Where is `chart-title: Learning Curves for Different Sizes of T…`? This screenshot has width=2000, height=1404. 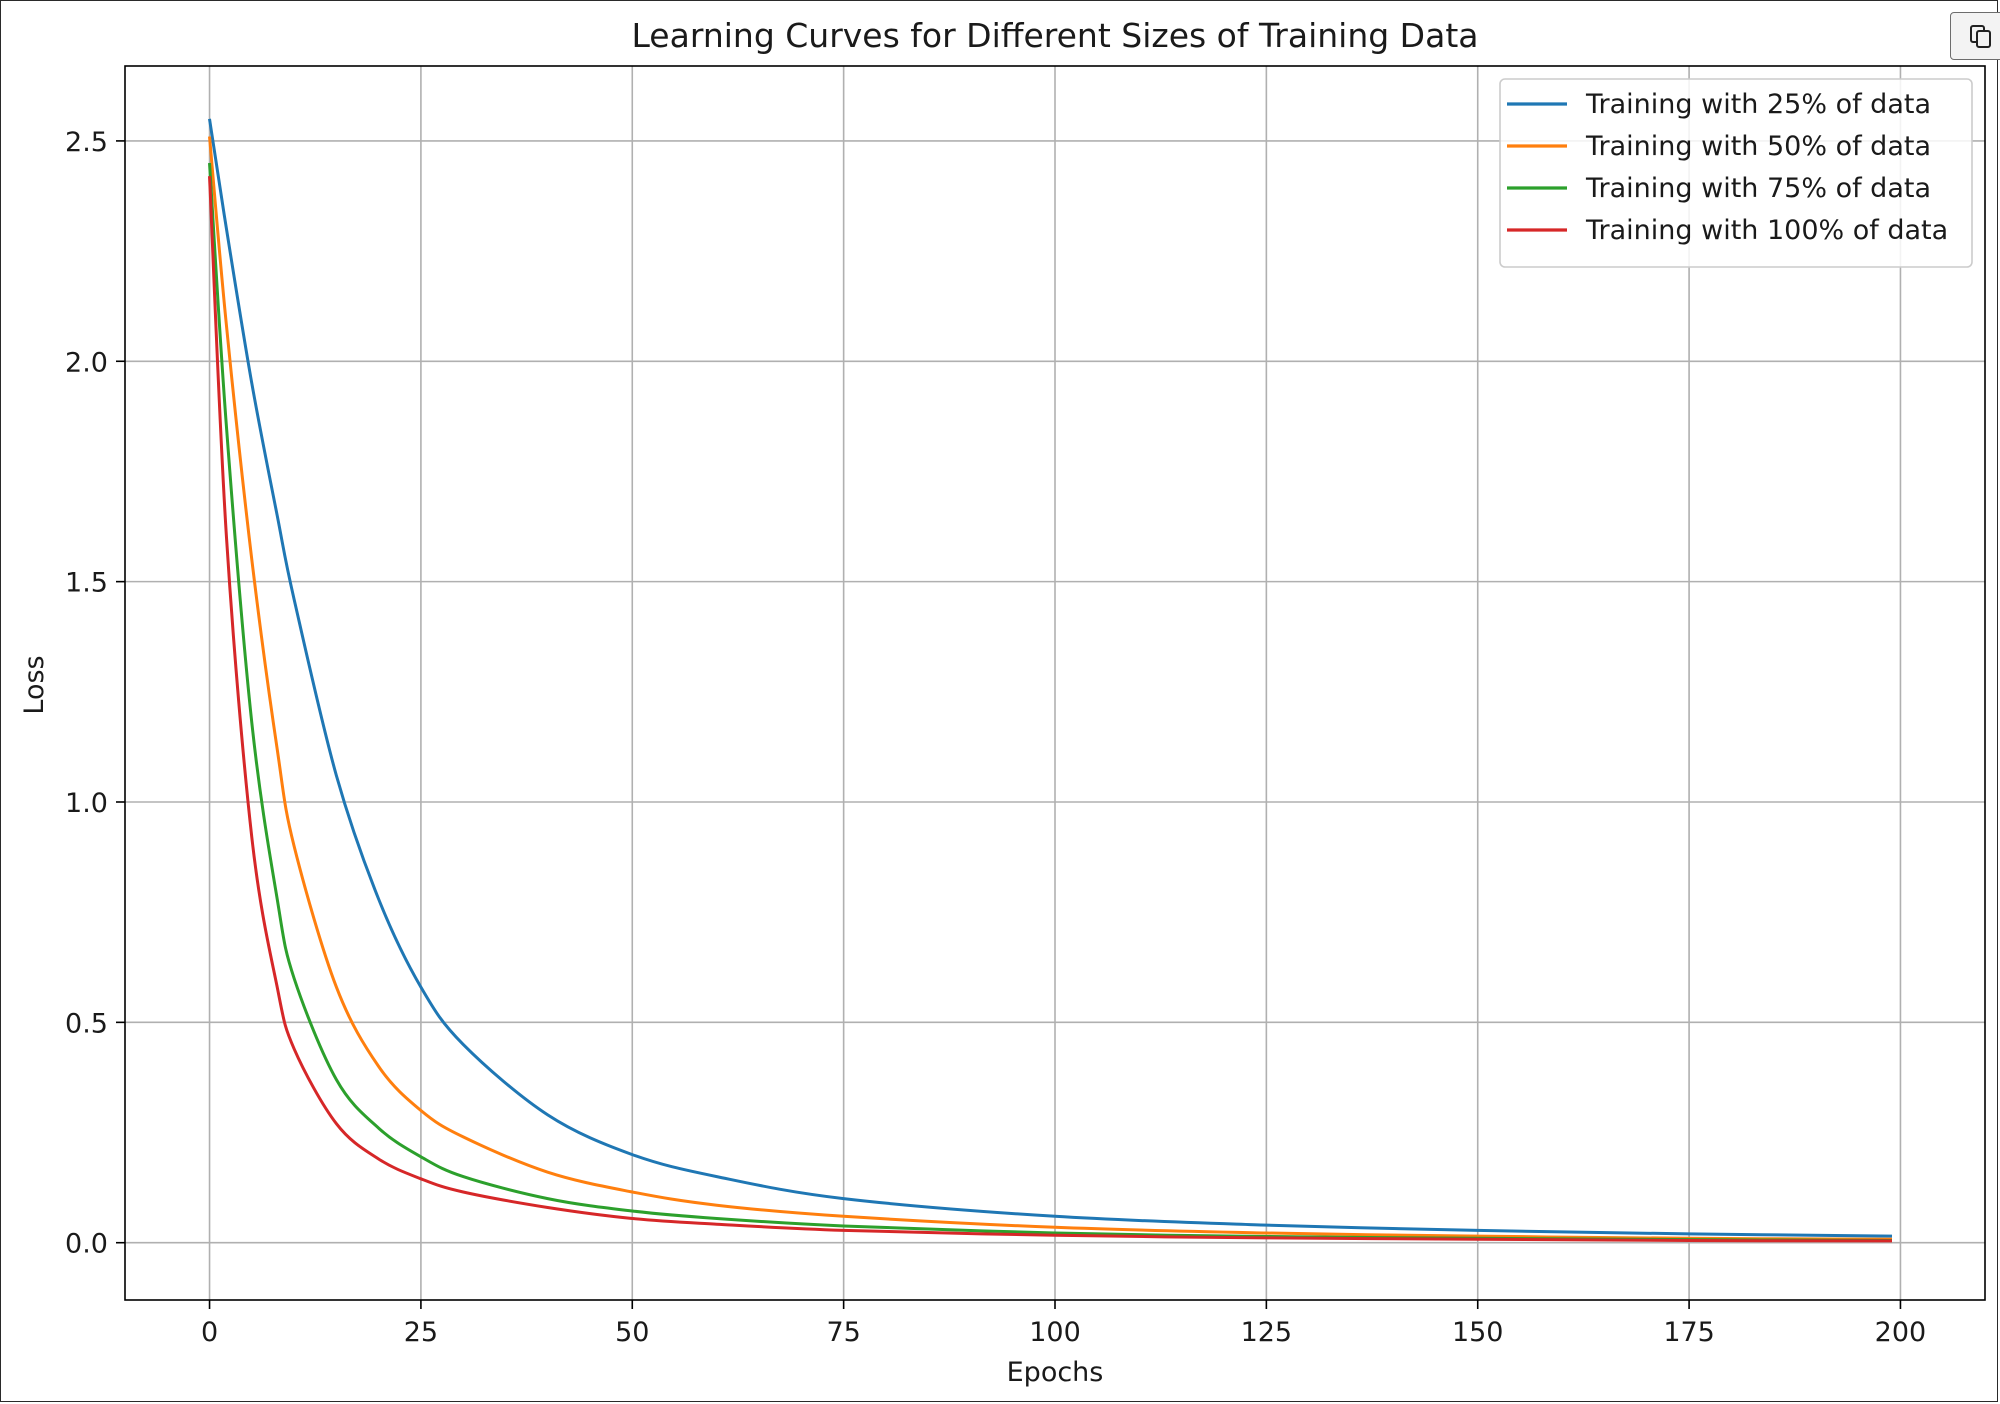 chart-title: Learning Curves for Different Sizes of T… is located at coordinates (1055, 35).